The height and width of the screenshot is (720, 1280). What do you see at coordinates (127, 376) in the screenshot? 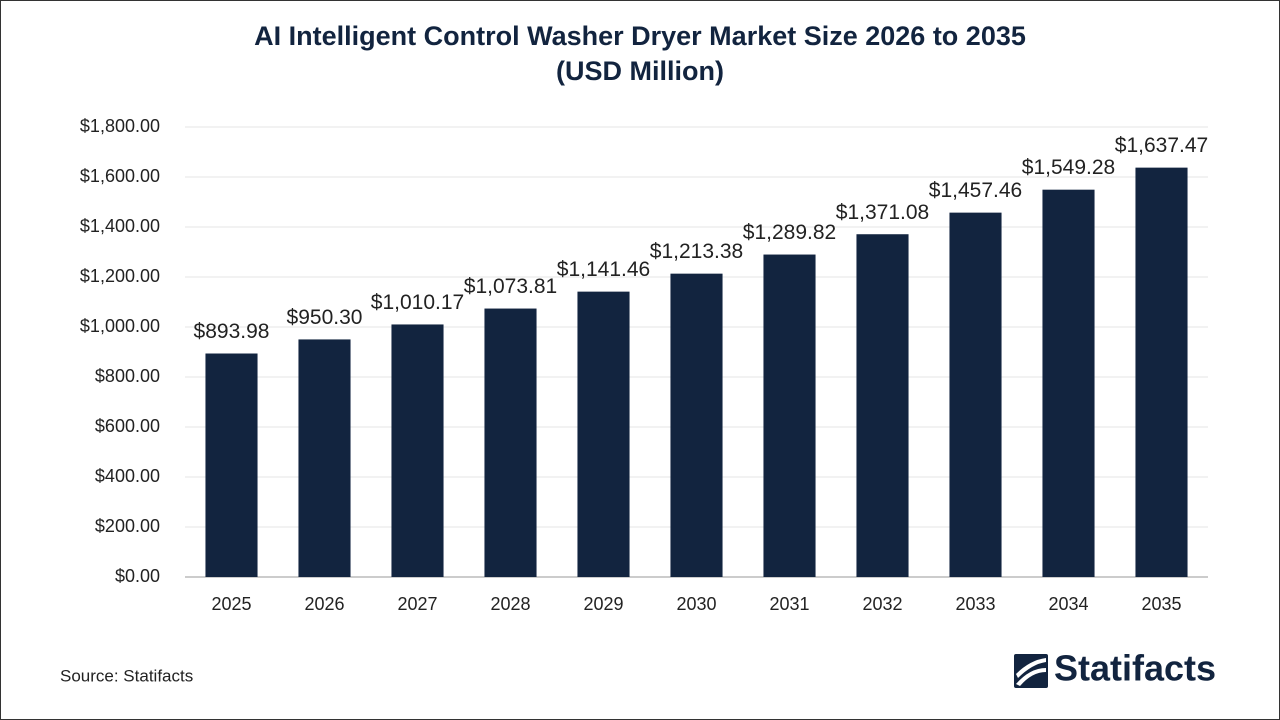
I see `y-tick-label: $800.00` at bounding box center [127, 376].